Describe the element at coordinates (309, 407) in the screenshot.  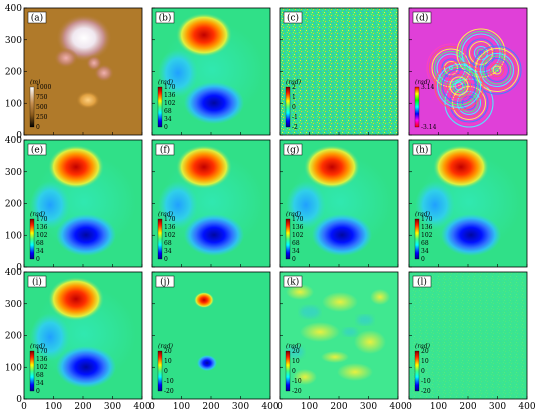
I see `x-tick-label: 100` at that location.